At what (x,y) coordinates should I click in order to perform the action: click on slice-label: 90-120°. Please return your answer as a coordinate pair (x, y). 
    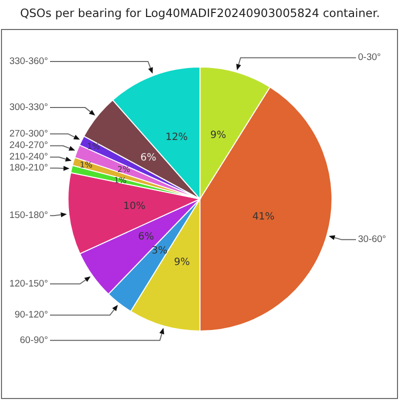
    Looking at the image, I should click on (31, 315).